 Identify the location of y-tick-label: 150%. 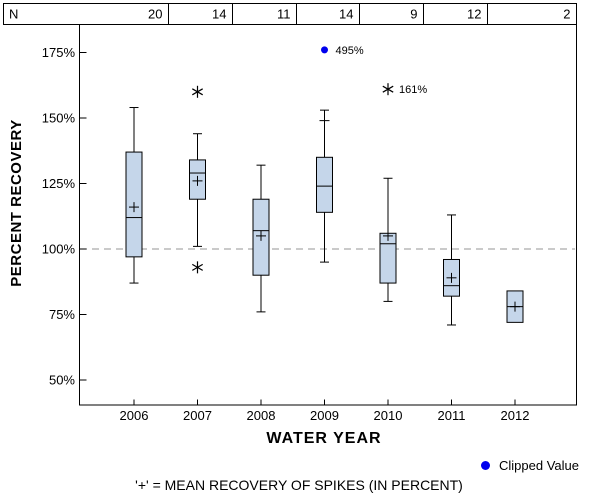
(59, 118).